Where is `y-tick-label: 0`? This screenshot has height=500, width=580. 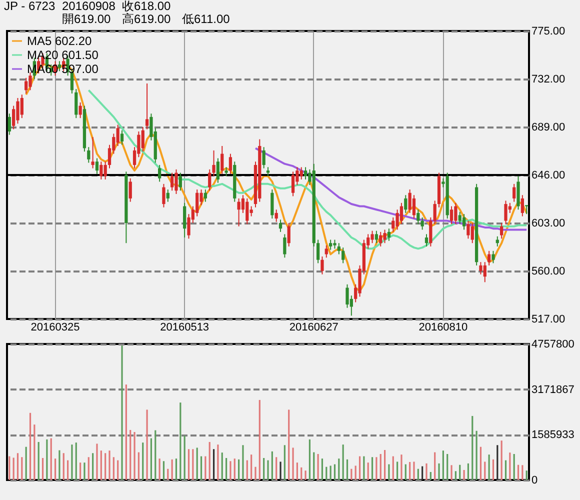
y-tick-label: 0 is located at coordinates (535, 480).